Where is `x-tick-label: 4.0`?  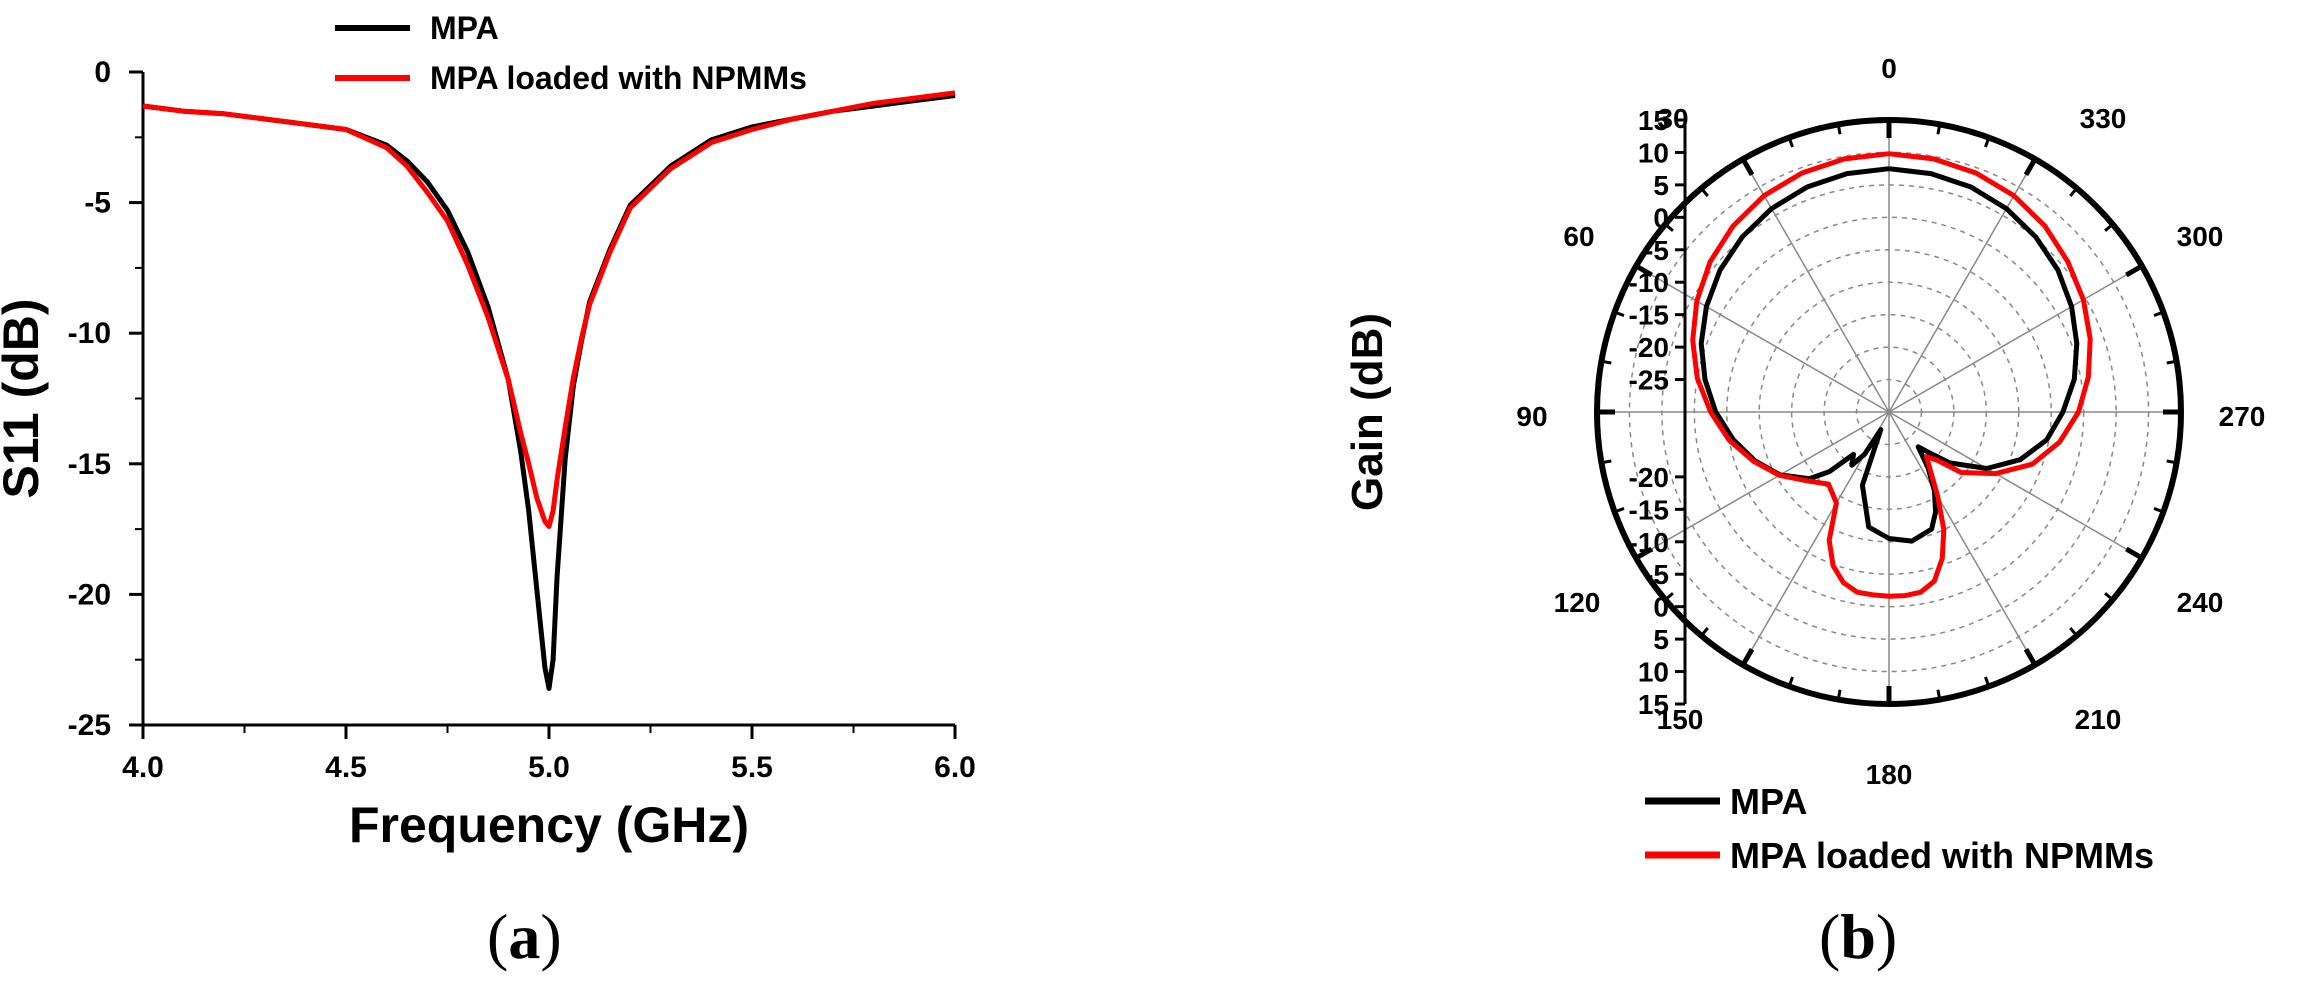
x-tick-label: 4.0 is located at coordinates (143, 767).